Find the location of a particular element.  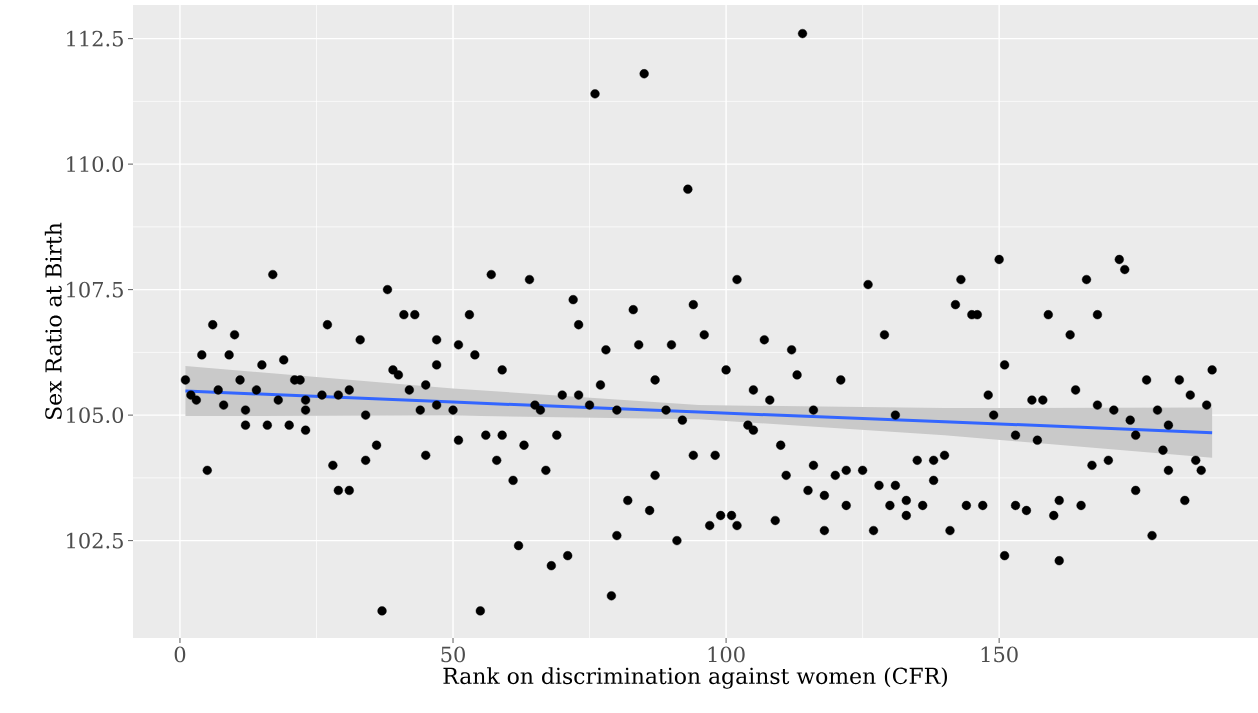

y-tick-label: 107.5 is located at coordinates (95, 289).